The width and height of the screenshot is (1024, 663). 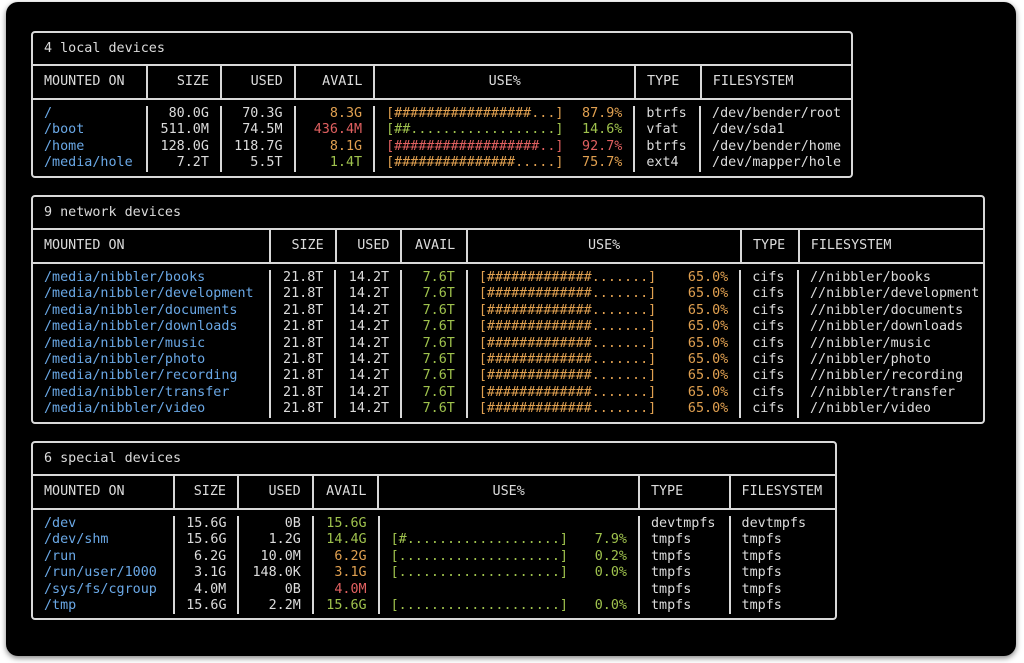 I want to click on mount-point-link: /run, so click(x=60, y=556).